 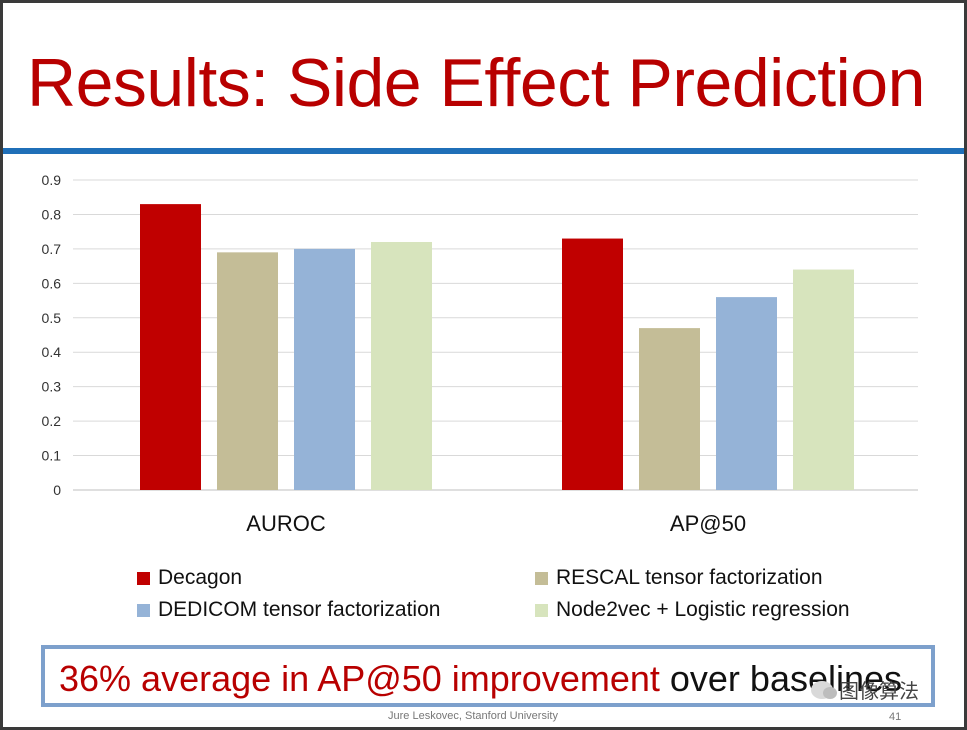 I want to click on y-tick-label: 0.3, so click(x=52, y=387).